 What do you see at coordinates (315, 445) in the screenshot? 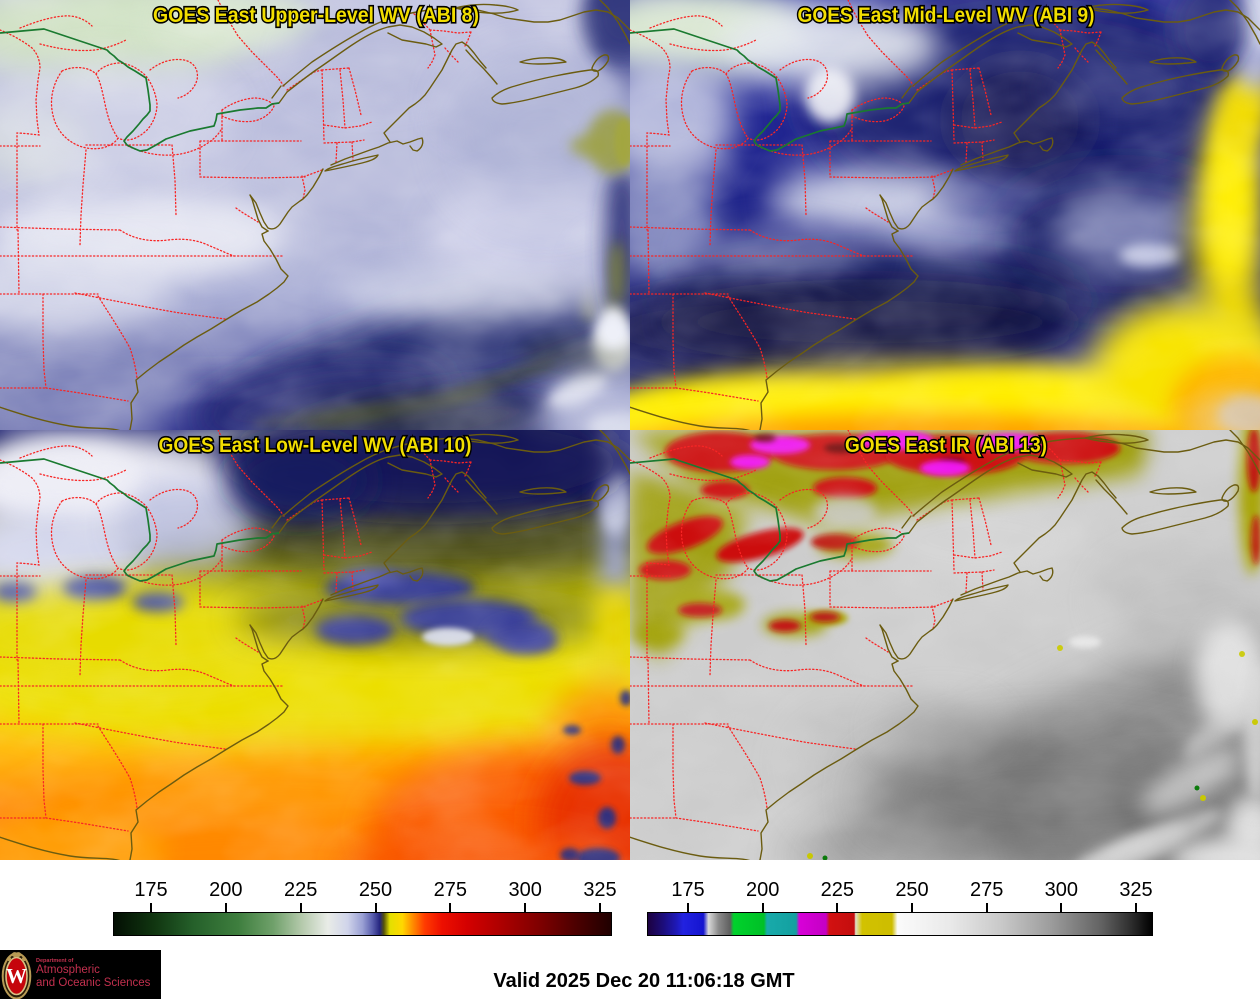
I see `svg-text:GOES East Low-Level WV (ABI 10: GOES East Low-Level WV (ABI 10)` at bounding box center [315, 445].